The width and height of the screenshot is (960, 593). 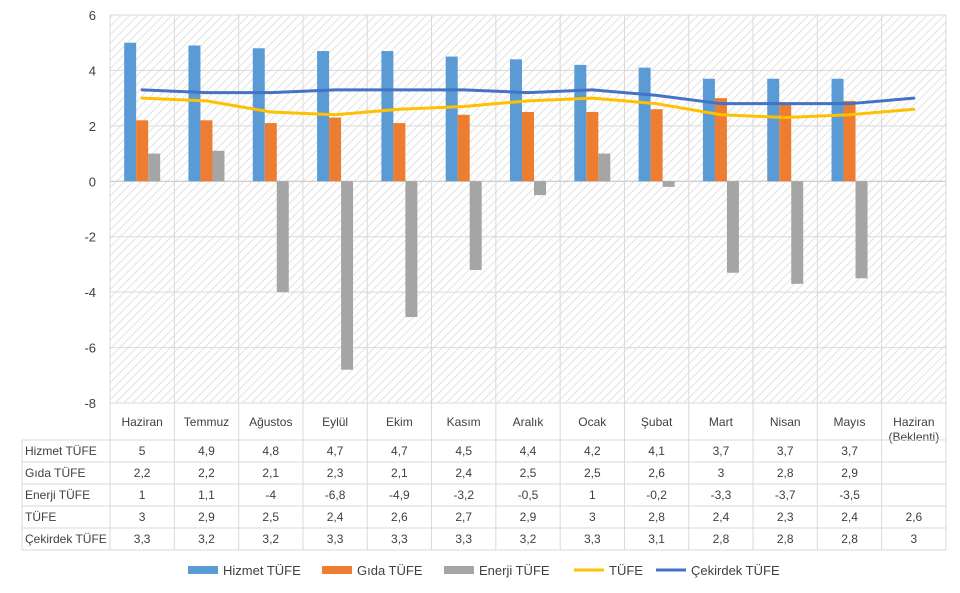 I want to click on table-row-header: Gıda TÜFE, so click(x=55, y=473).